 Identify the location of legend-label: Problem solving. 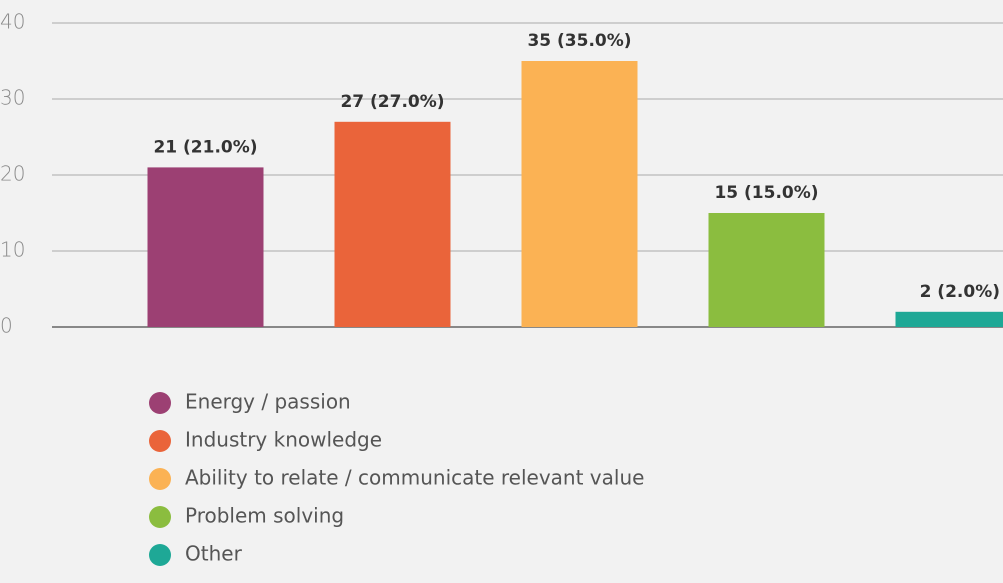
(264, 516).